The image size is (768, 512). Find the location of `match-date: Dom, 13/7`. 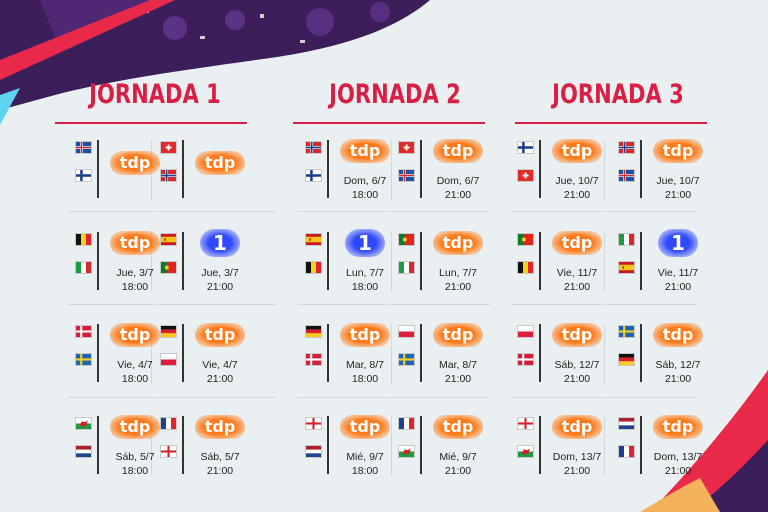

match-date: Dom, 13/7 is located at coordinates (577, 457).